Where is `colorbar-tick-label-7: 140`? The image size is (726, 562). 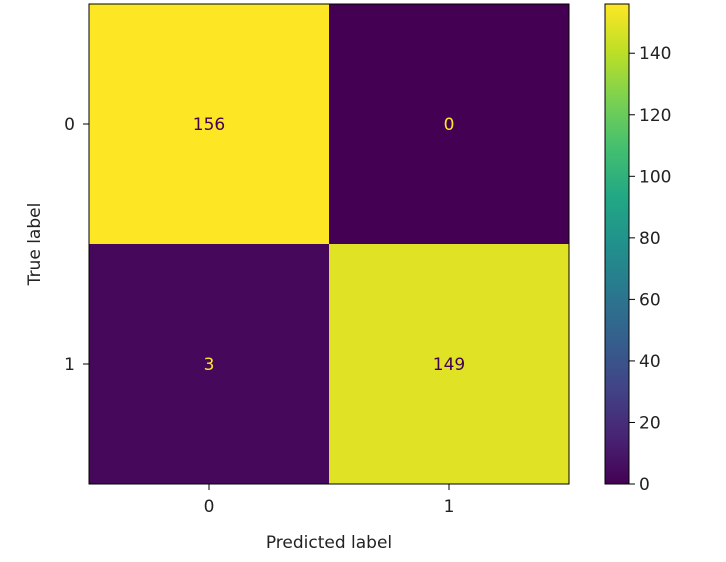
colorbar-tick-label-7: 140 is located at coordinates (655, 54).